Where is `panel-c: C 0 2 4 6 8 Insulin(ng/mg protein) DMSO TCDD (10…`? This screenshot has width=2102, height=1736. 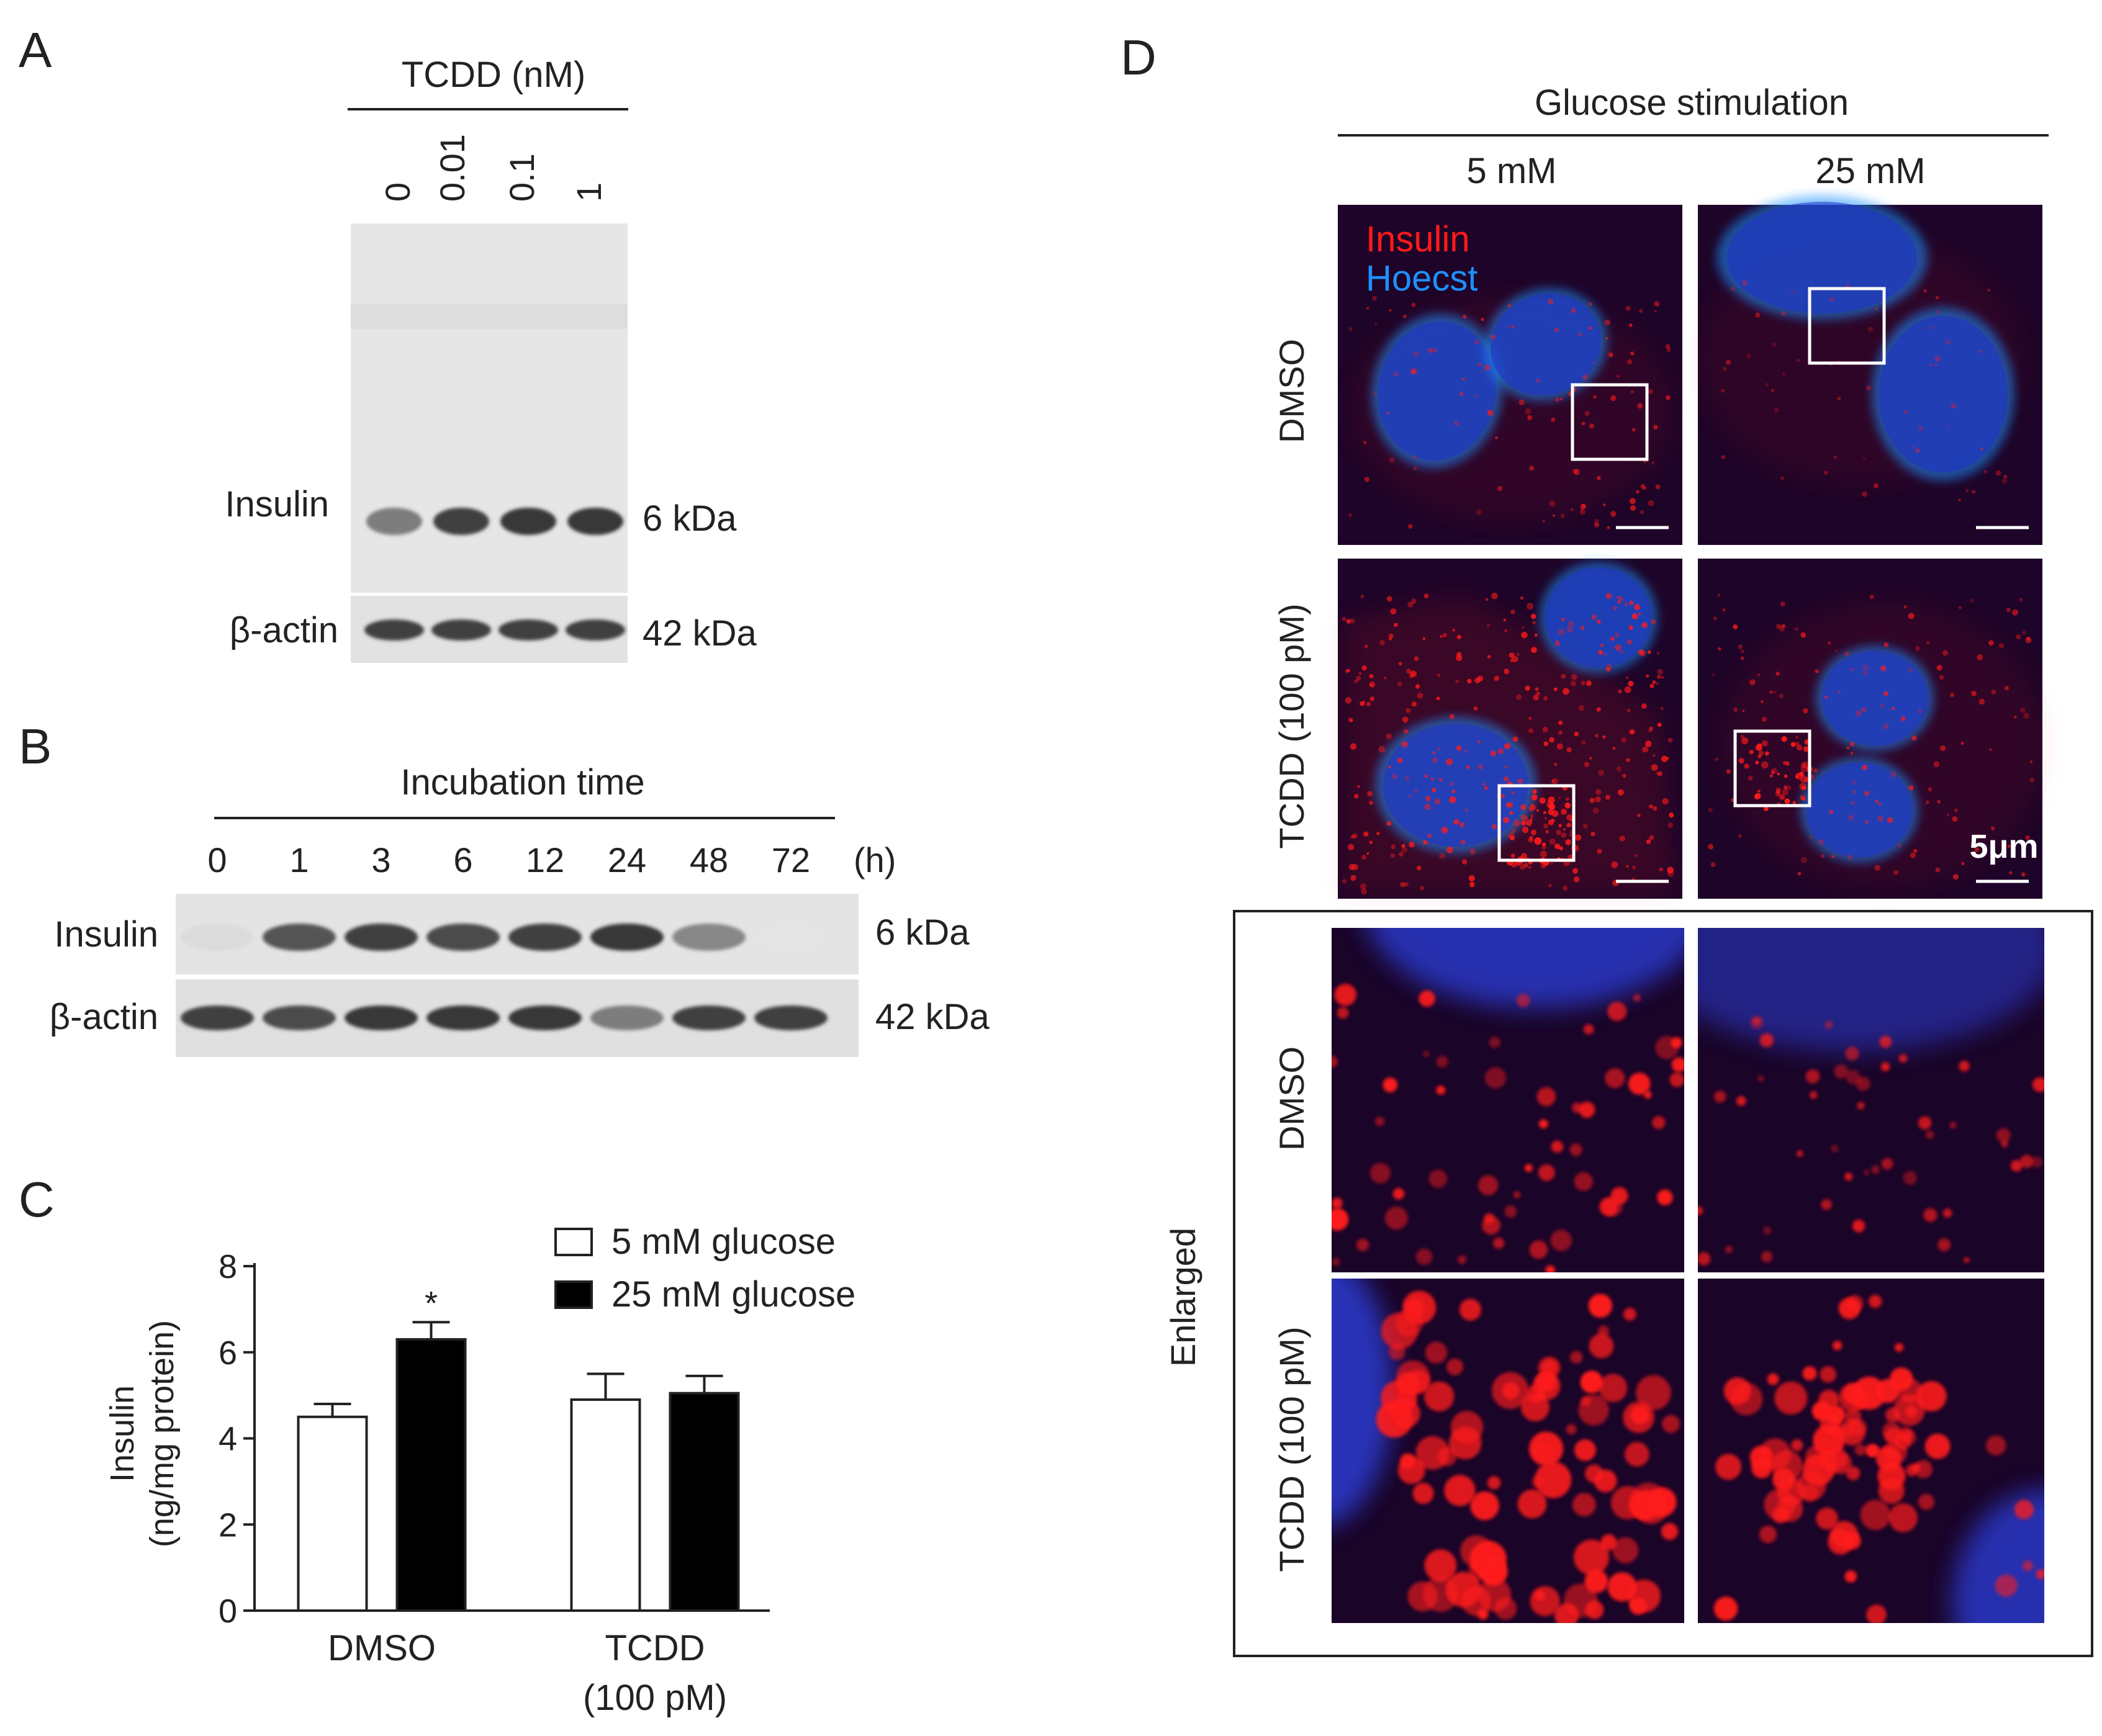
panel-c: C 0 2 4 6 8 Insulin(ng/mg protein) DMSO TCDD (10… is located at coordinates (437, 1445).